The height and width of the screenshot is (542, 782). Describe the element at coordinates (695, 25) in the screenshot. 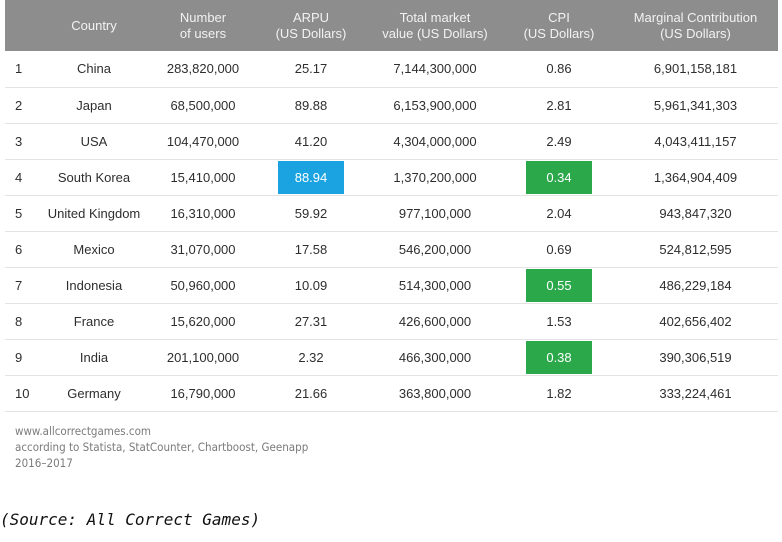

I see `header-marginal-contribution: Marginal Contribution (US Dollars)` at that location.